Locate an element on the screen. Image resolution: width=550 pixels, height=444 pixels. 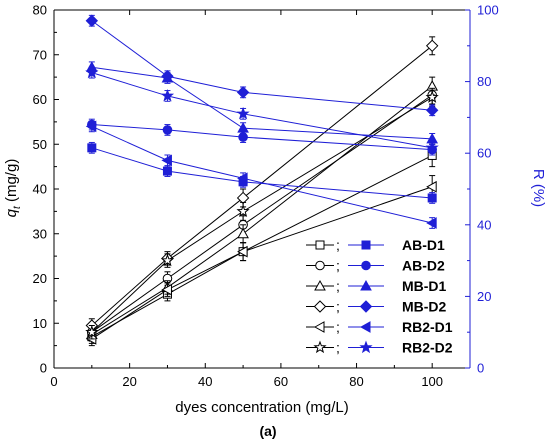
qt-point-mb-d1 is located at coordinates (243, 233).